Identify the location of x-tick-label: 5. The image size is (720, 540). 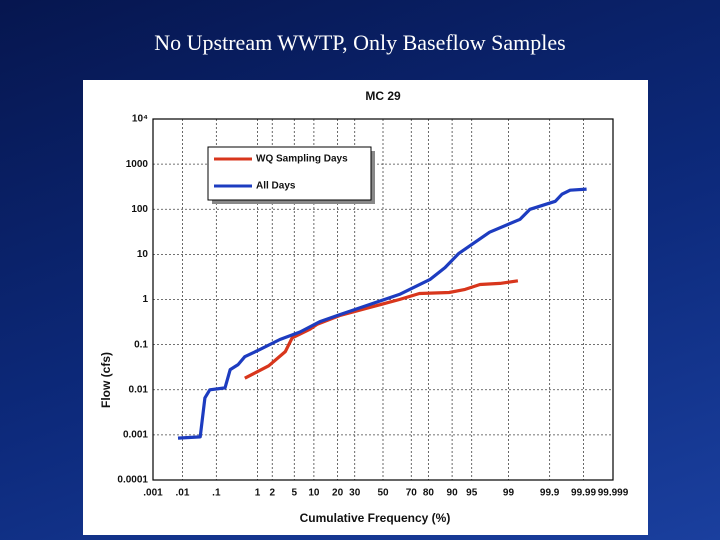
(295, 493).